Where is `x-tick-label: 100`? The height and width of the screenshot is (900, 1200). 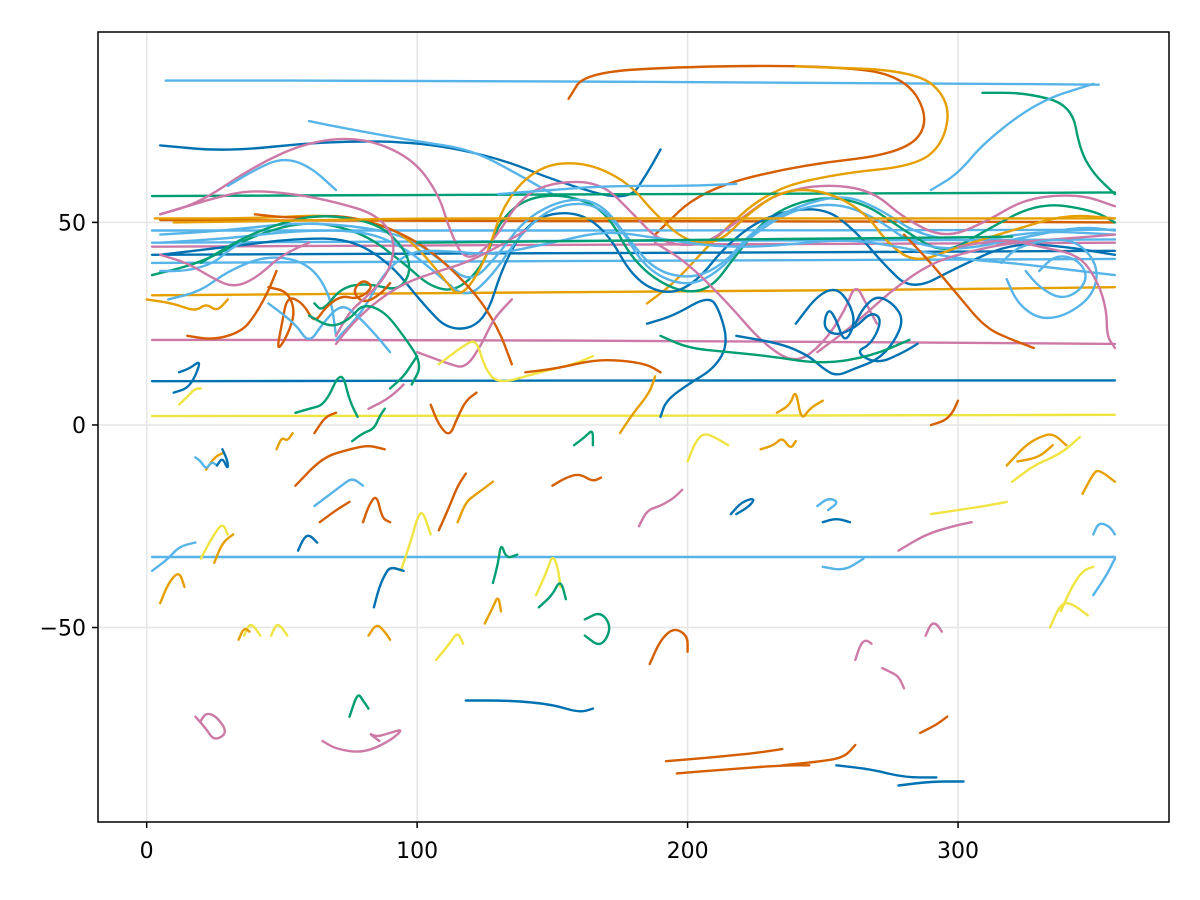 x-tick-label: 100 is located at coordinates (417, 851).